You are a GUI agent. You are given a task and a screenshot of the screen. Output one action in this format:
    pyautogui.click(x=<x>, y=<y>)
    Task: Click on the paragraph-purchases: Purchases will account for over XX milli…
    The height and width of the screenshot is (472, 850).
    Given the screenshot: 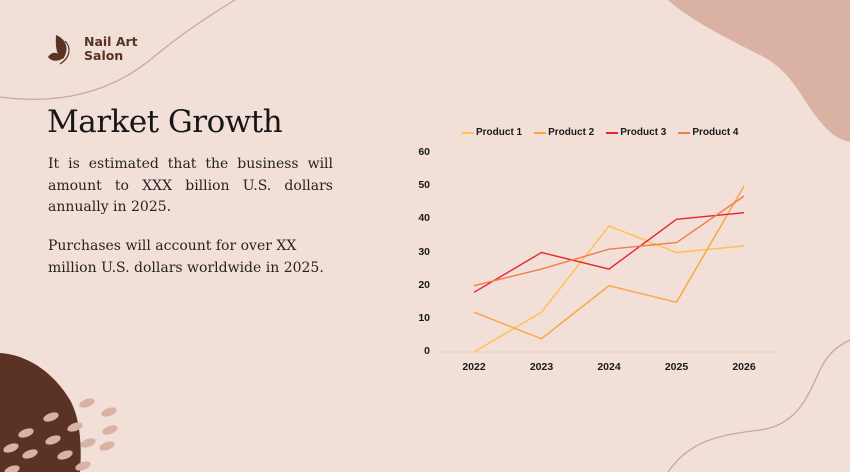 What is the action you would take?
    pyautogui.click(x=186, y=257)
    